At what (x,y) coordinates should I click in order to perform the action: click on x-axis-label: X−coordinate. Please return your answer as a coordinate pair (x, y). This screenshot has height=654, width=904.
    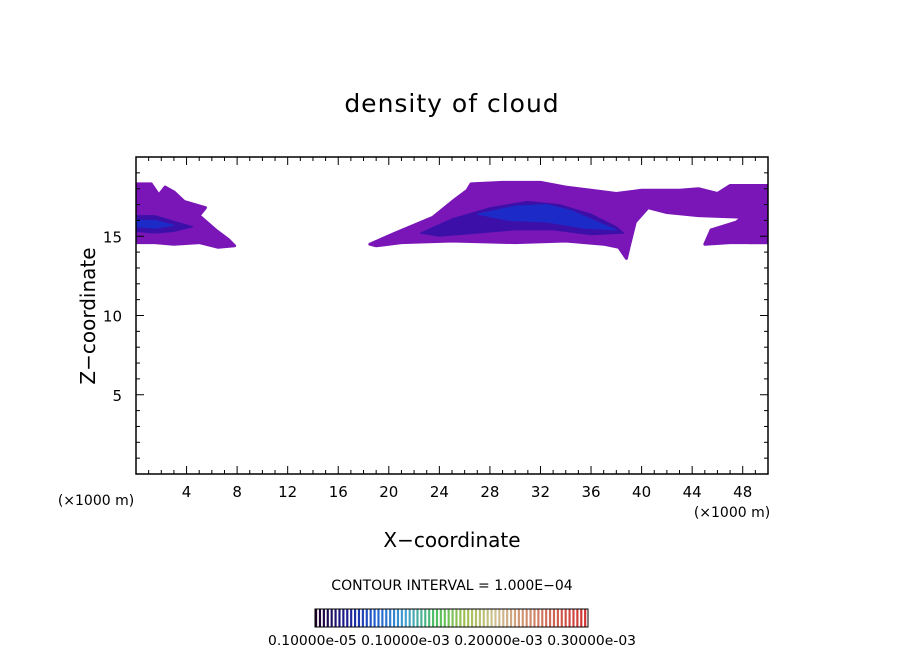
    Looking at the image, I should click on (451, 540).